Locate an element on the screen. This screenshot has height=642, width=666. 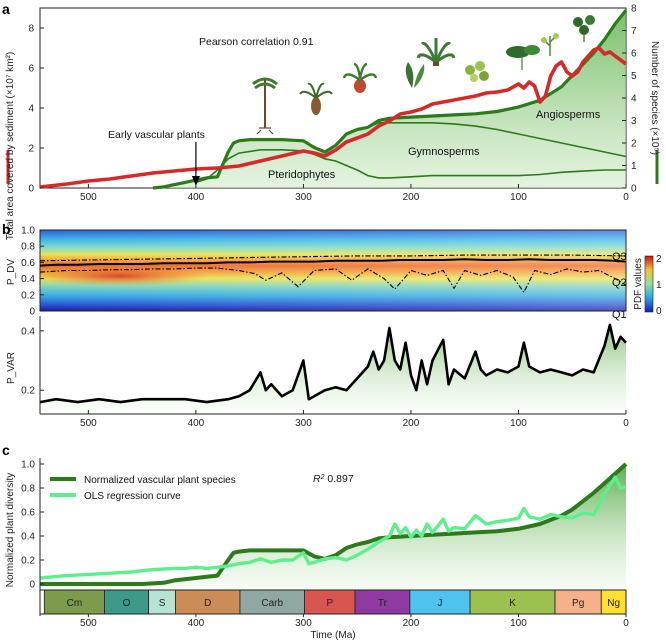
panel-a-right-y-tick-label-0: 0 is located at coordinates (634, 189).